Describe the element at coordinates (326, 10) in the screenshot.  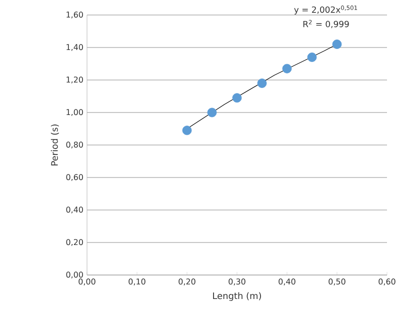
I see `text: y = 2,002x$^{0,501}$` at that location.